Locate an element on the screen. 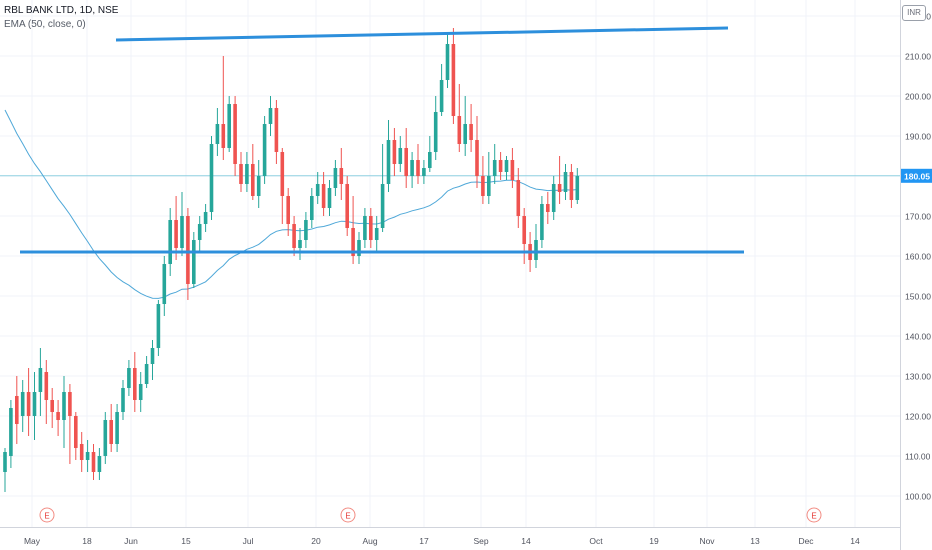 The height and width of the screenshot is (550, 932). last-price-badge is located at coordinates (916, 175).